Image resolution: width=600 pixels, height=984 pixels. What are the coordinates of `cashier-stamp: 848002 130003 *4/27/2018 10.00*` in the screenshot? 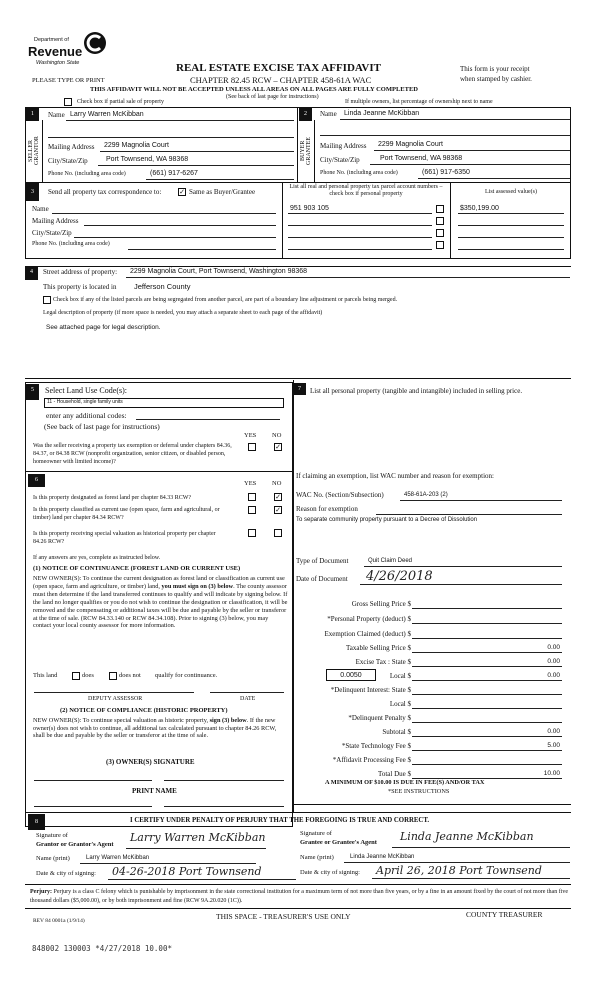 It's located at (102, 948).